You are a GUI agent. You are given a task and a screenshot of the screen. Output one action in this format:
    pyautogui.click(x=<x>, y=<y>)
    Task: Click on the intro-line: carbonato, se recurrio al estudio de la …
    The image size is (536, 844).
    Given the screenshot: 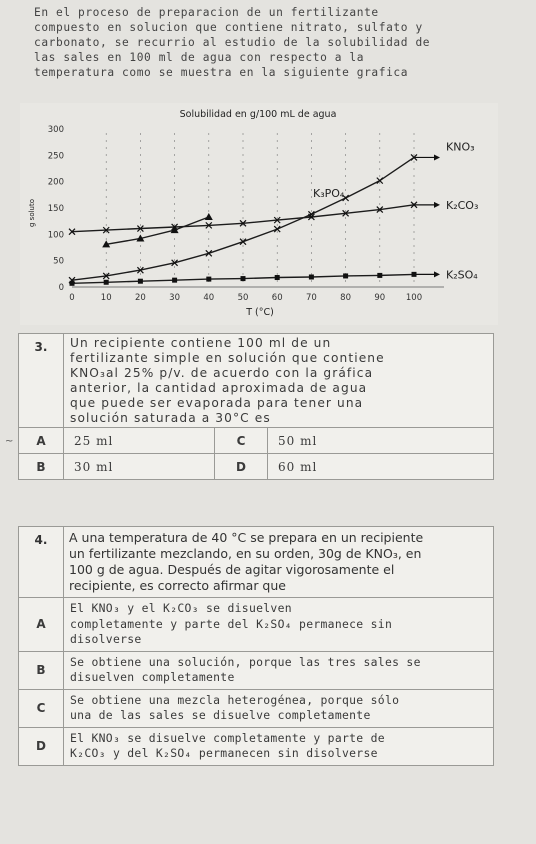 What is the action you would take?
    pyautogui.click(x=232, y=42)
    